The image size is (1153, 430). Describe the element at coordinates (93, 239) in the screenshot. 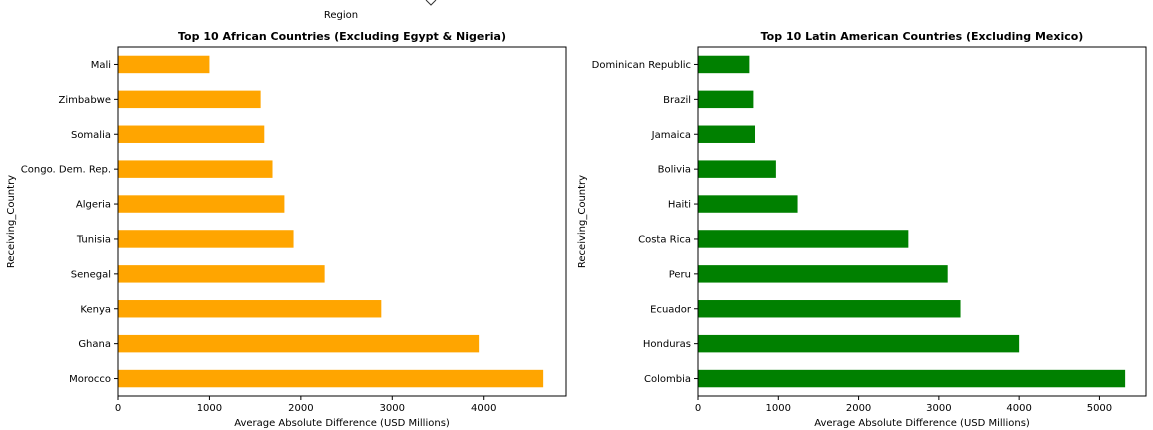

I see `y-tick-label: Tunisia` at that location.